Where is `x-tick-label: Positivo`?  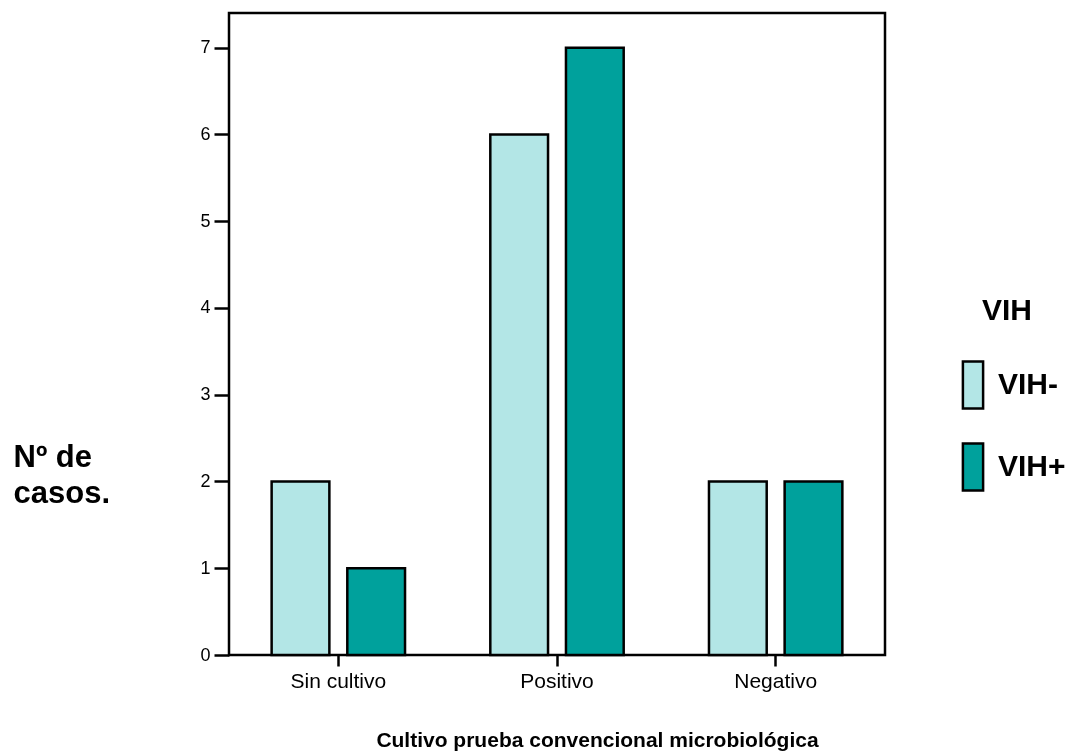 x-tick-label: Positivo is located at coordinates (557, 680).